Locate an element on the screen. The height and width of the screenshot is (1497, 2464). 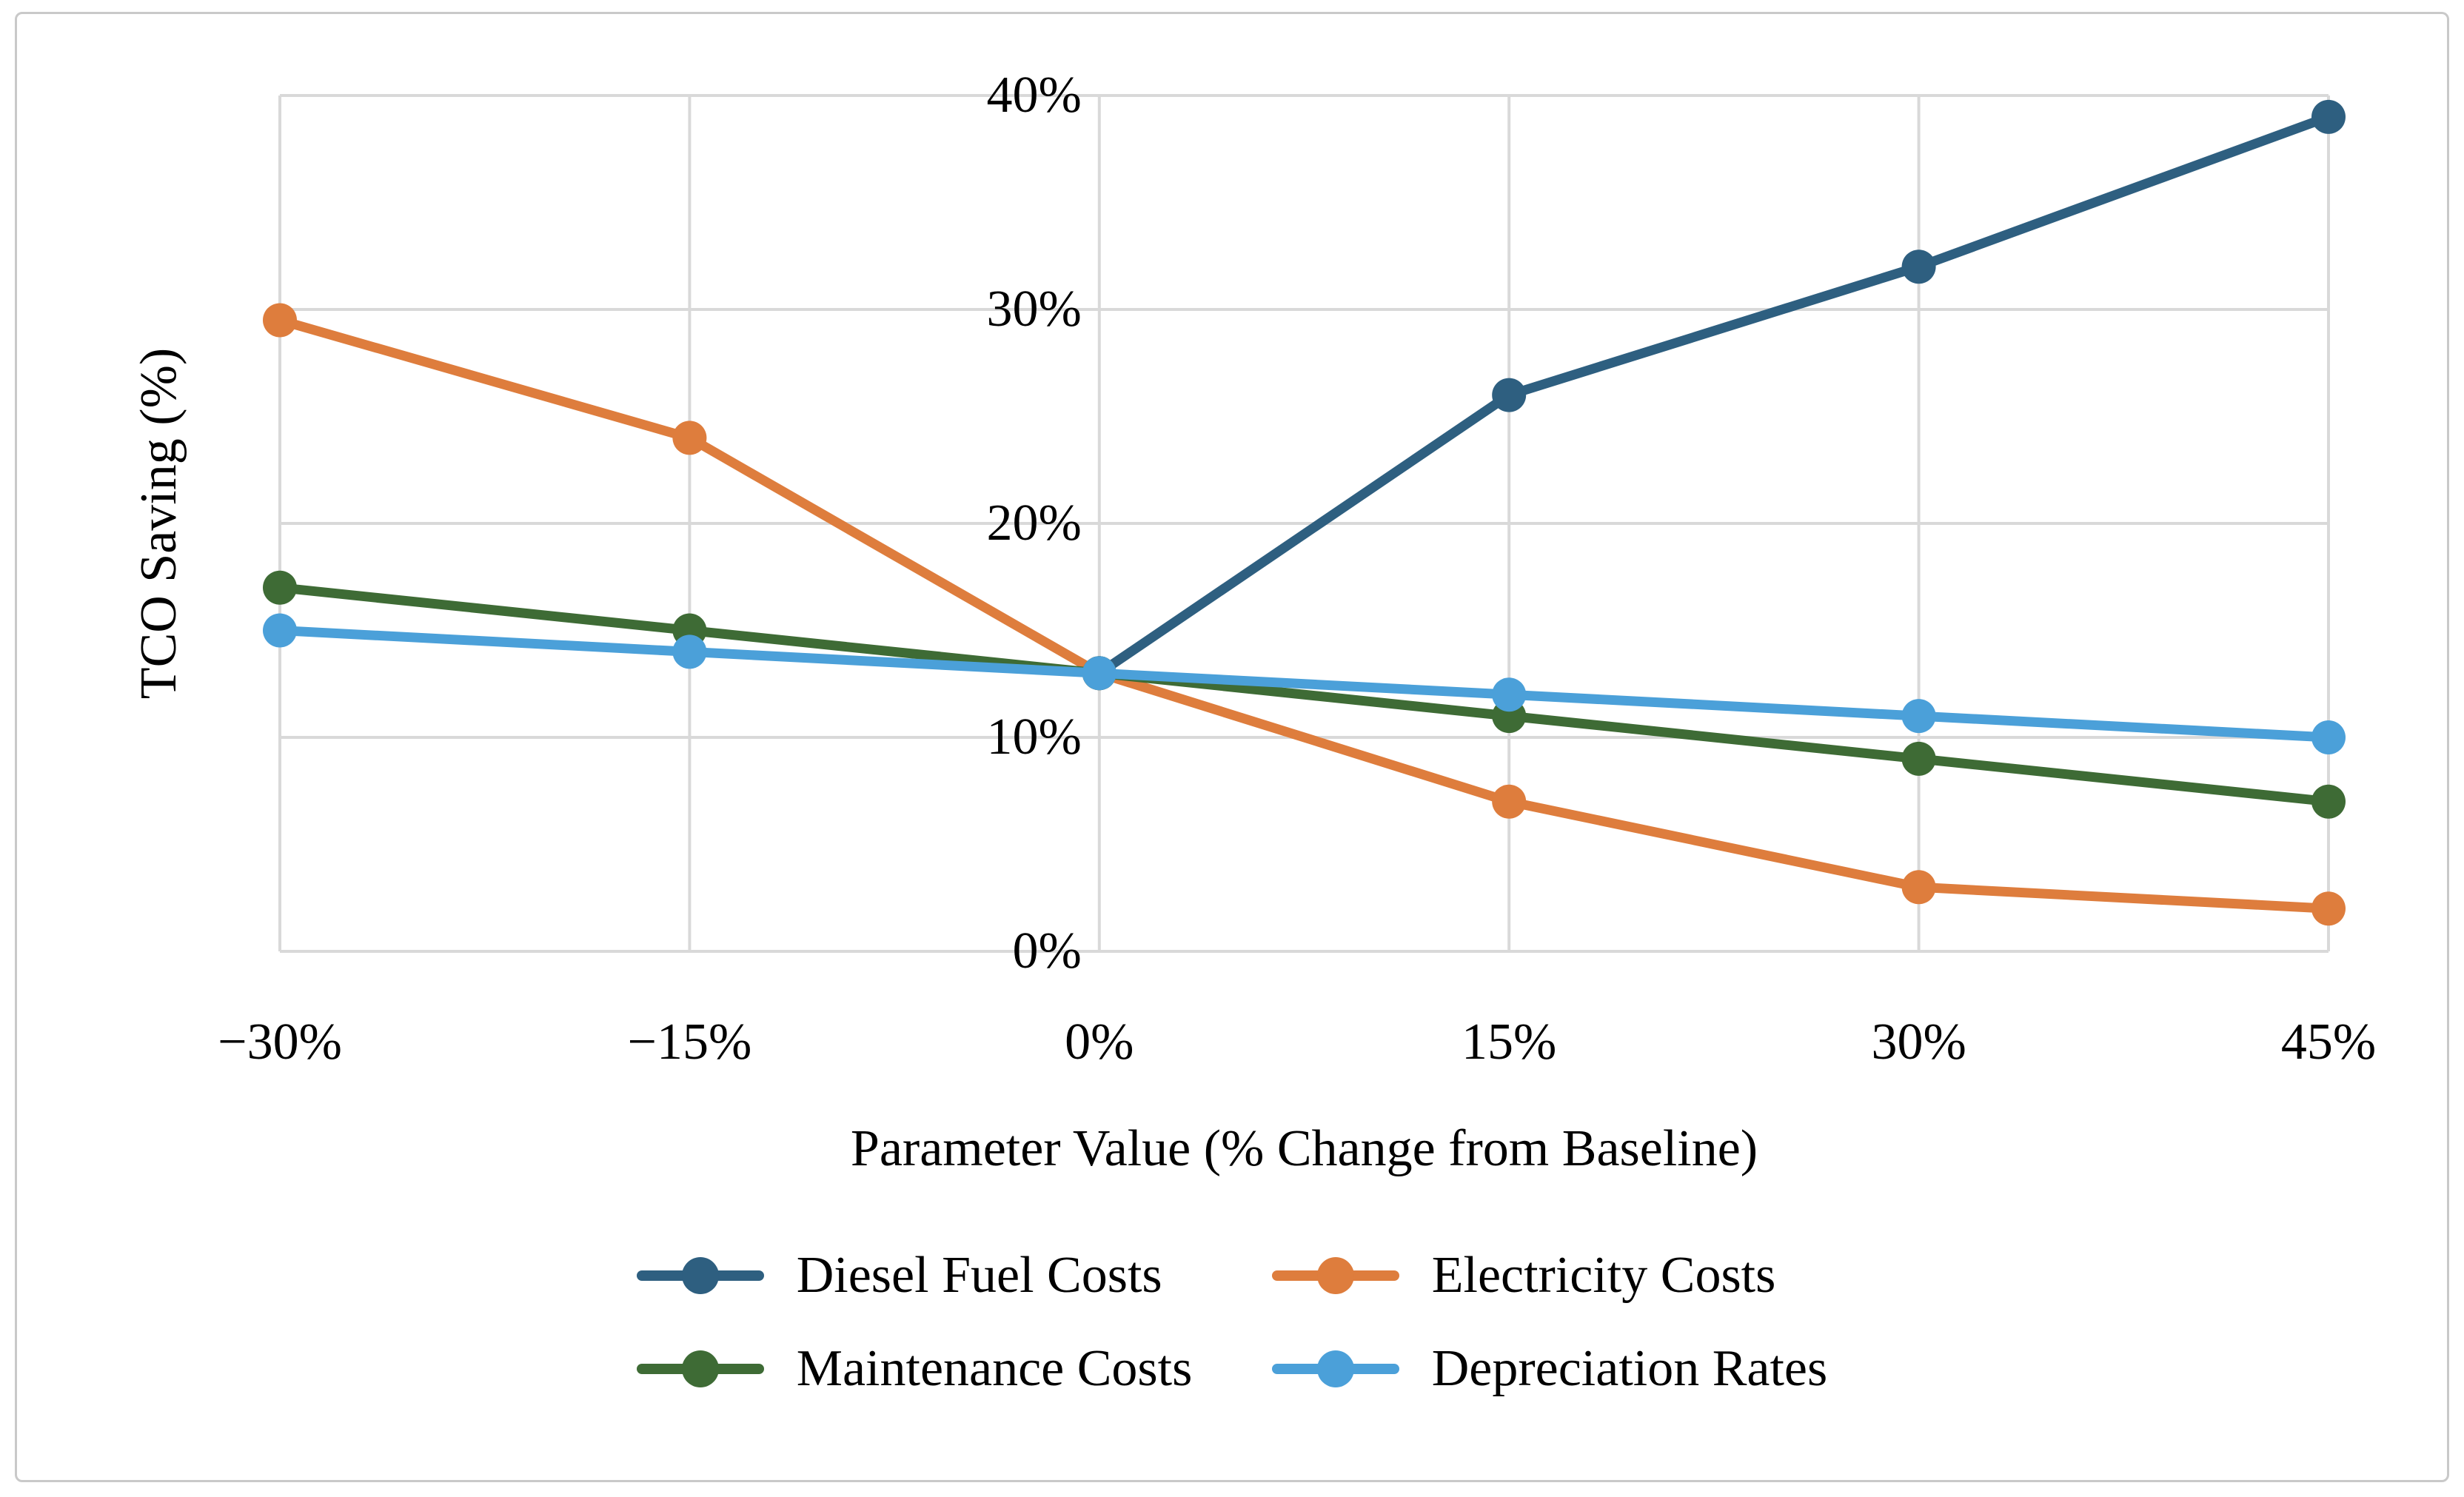
y-tick-label: 0% is located at coordinates (1047, 950).